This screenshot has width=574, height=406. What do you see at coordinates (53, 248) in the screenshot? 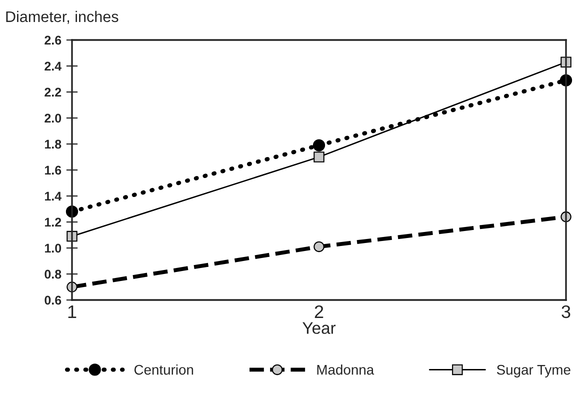
I see `y-tick-label: 1.0` at bounding box center [53, 248].